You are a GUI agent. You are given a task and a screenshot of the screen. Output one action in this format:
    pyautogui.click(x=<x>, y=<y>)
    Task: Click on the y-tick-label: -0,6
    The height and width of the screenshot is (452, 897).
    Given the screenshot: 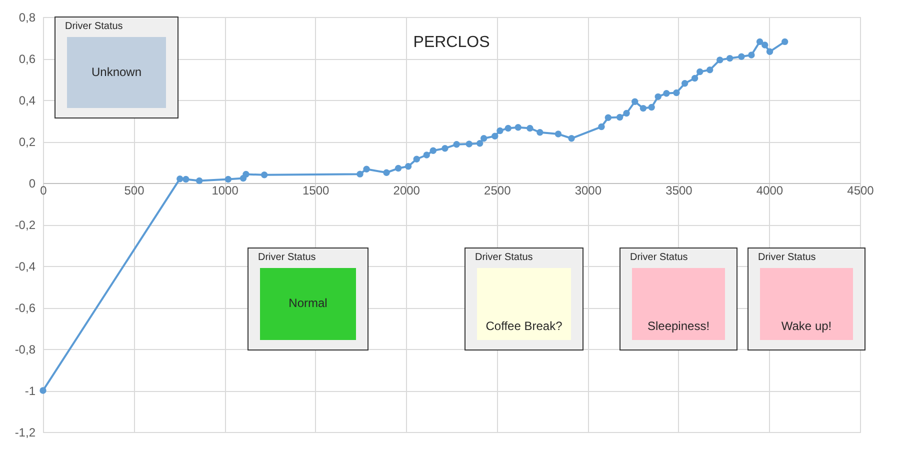 What is the action you would take?
    pyautogui.click(x=25, y=308)
    